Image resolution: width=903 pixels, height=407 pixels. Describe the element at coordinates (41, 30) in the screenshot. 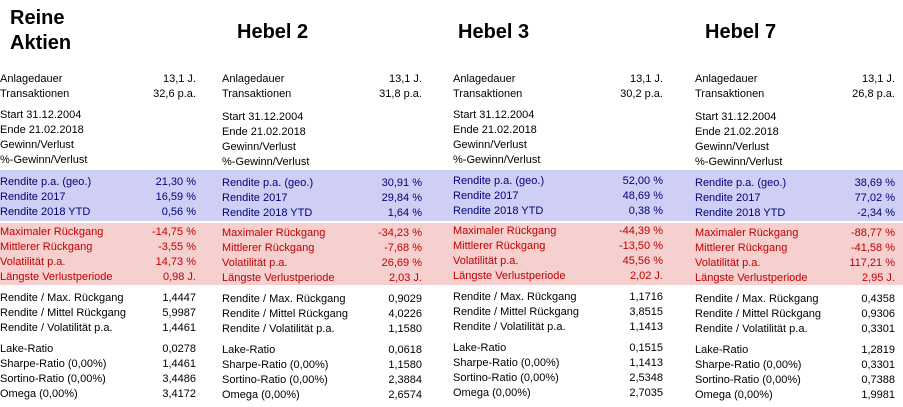

I see `column-heading: Reine Aktien` at that location.